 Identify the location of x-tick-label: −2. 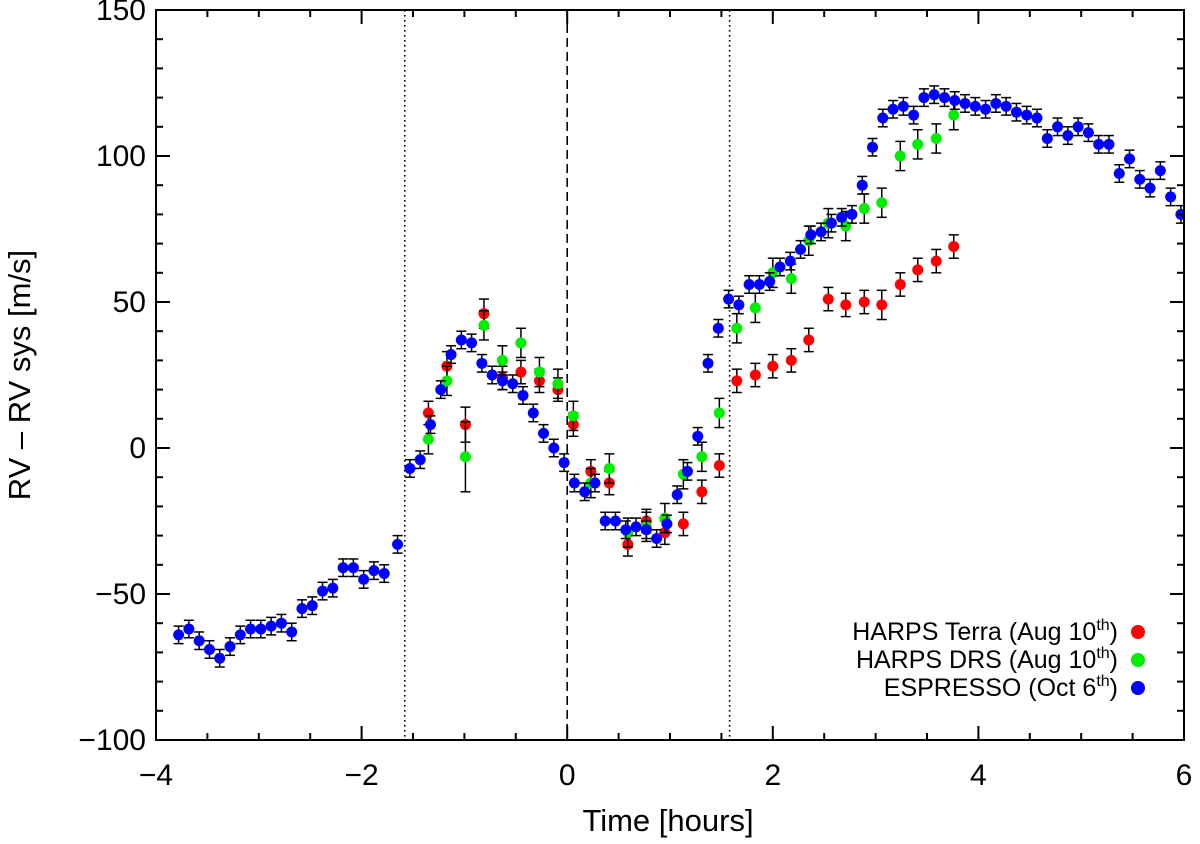
(361, 775).